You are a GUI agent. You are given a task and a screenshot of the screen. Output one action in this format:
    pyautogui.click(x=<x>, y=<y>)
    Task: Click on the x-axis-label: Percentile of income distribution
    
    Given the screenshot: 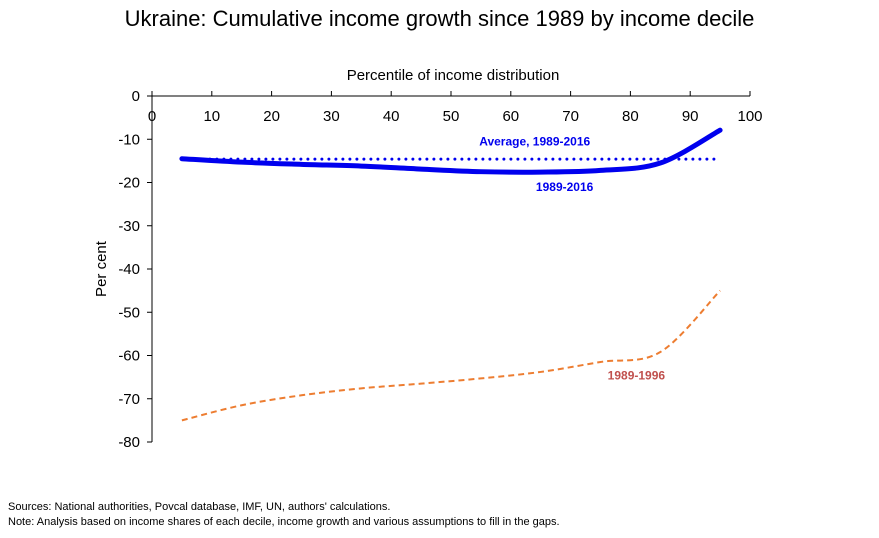 What is the action you would take?
    pyautogui.click(x=453, y=75)
    